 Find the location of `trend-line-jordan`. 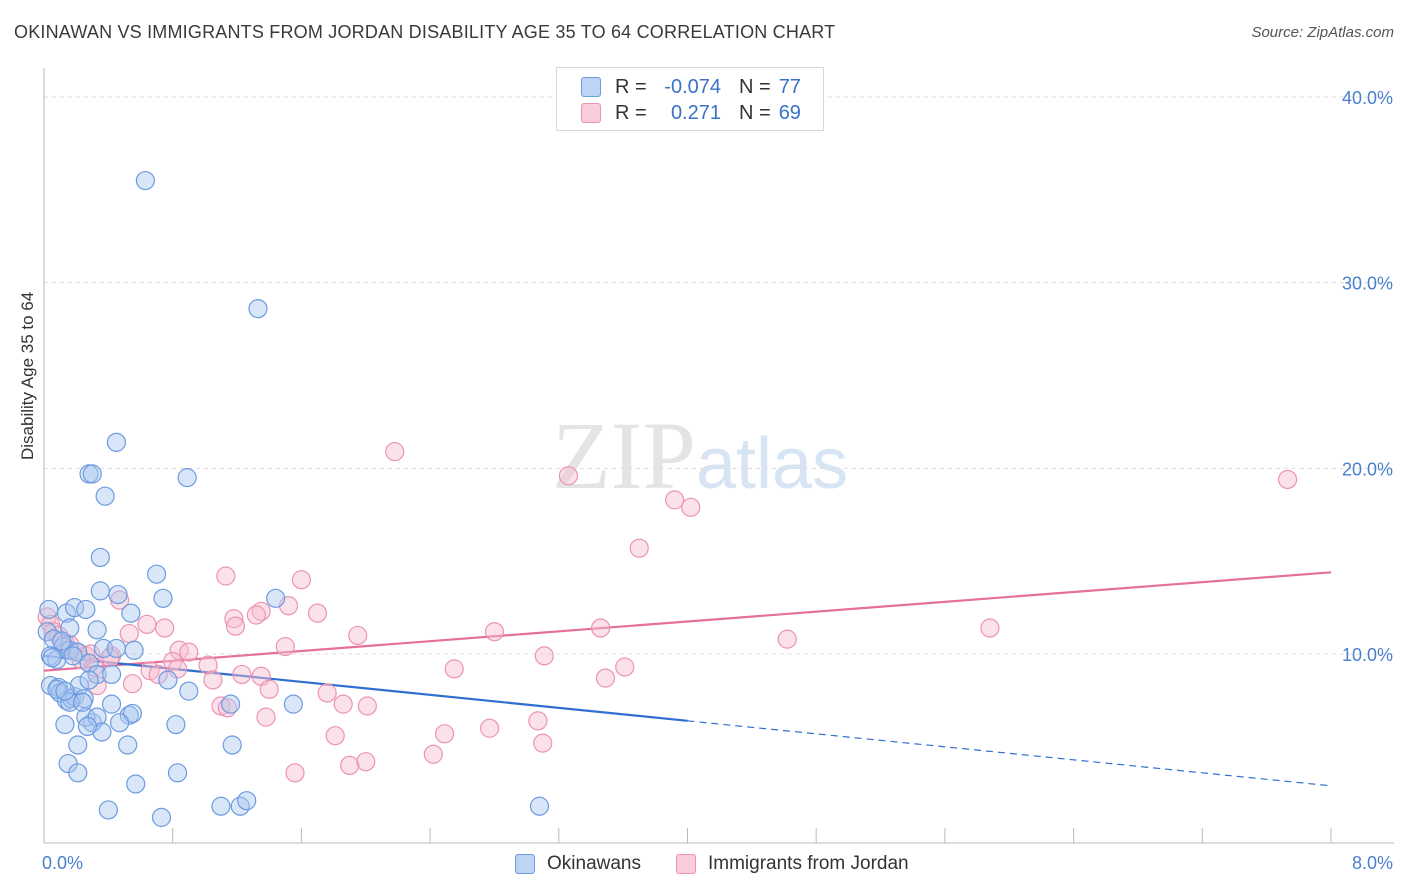

trend-line-jordan is located at coordinates (687, 621).